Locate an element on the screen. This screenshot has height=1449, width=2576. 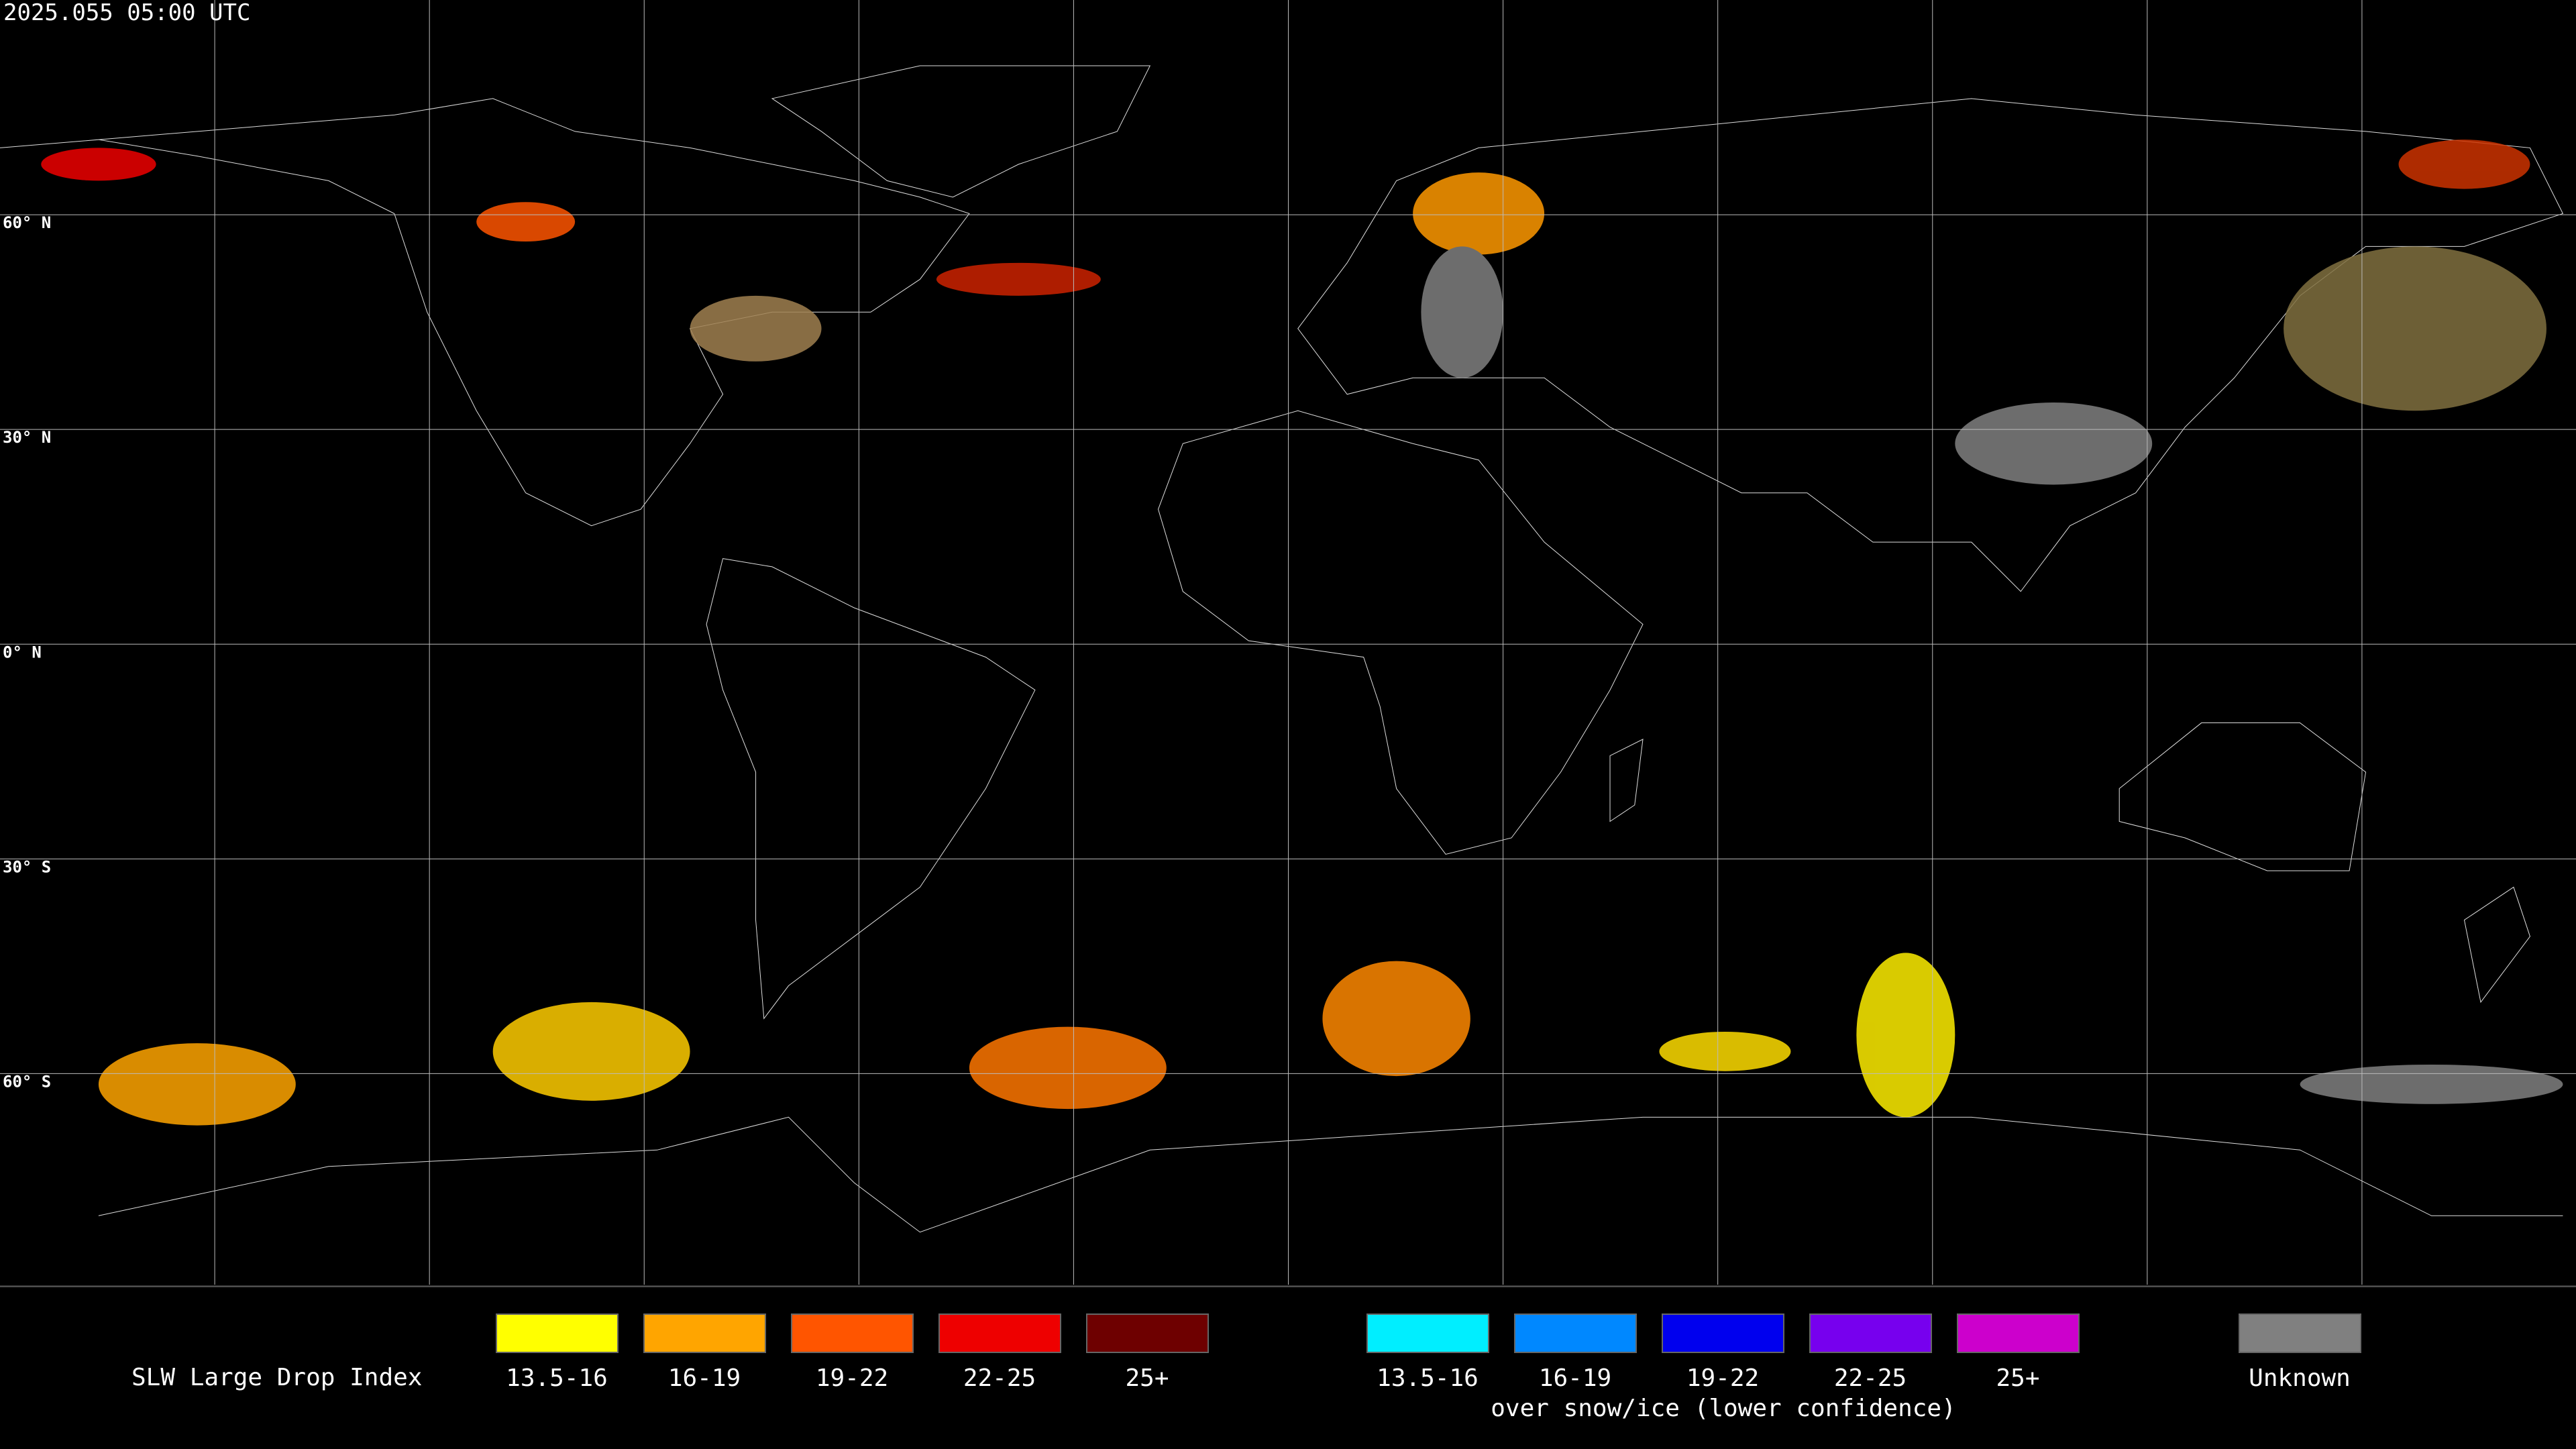
timestamp: 2025.055 05:00 UTC is located at coordinates (126, 13).